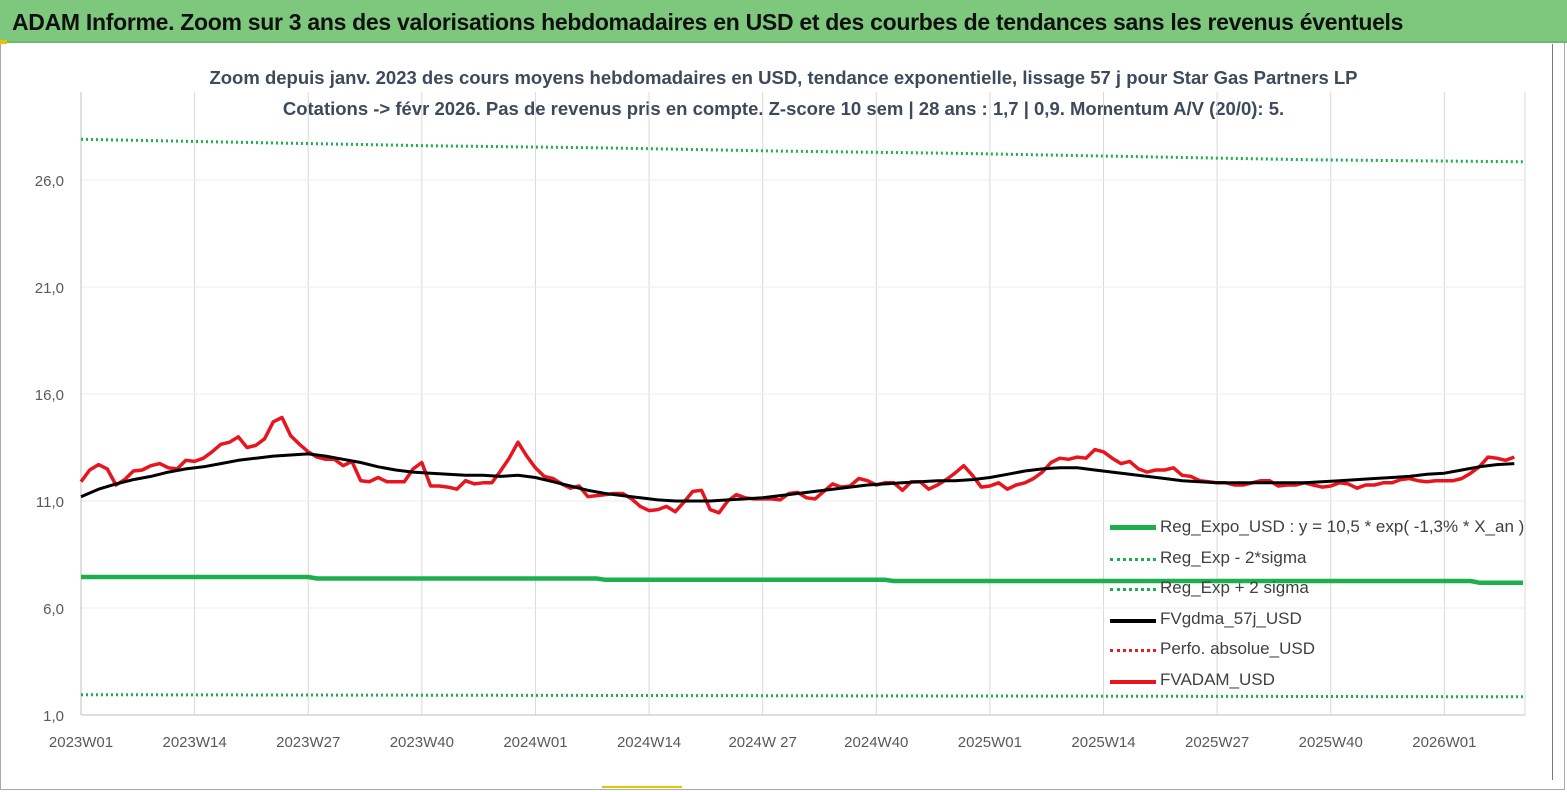 The height and width of the screenshot is (792, 1567). I want to click on x-tick-label: 2024W01, so click(535, 742).